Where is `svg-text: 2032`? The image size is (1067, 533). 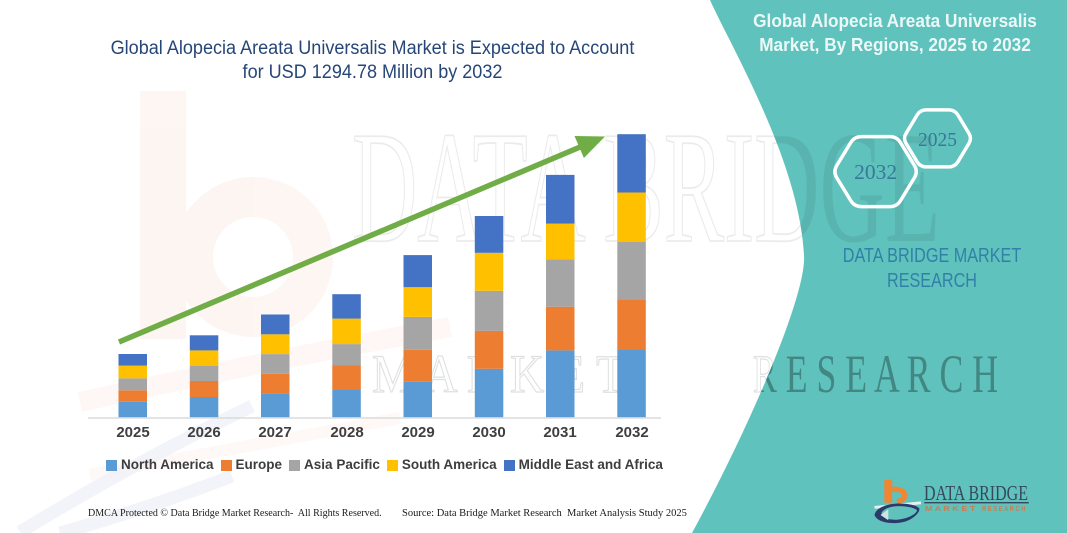
svg-text: 2032 is located at coordinates (875, 172).